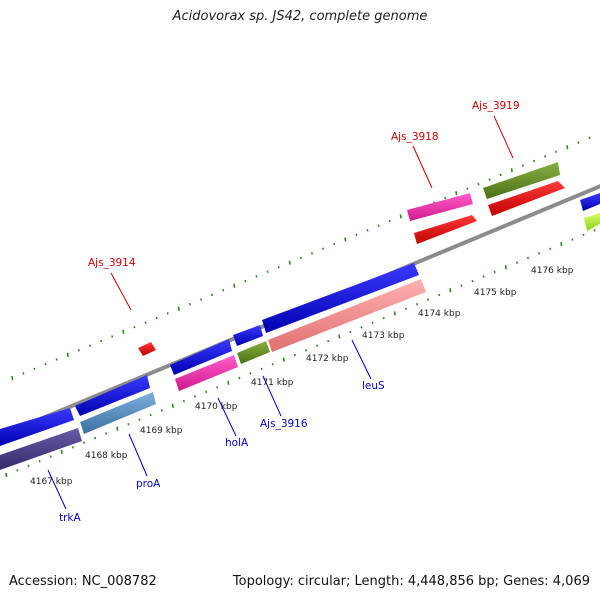 This screenshot has width=600, height=600. Describe the element at coordinates (327, 359) in the screenshot. I see `scale-label: 4172 kbp` at that location.